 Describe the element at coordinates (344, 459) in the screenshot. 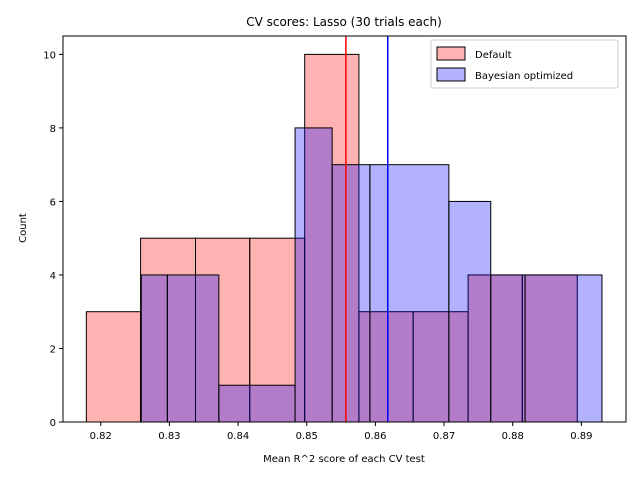

I see `x-axis-label: Mean R^2 score of each CV test` at that location.